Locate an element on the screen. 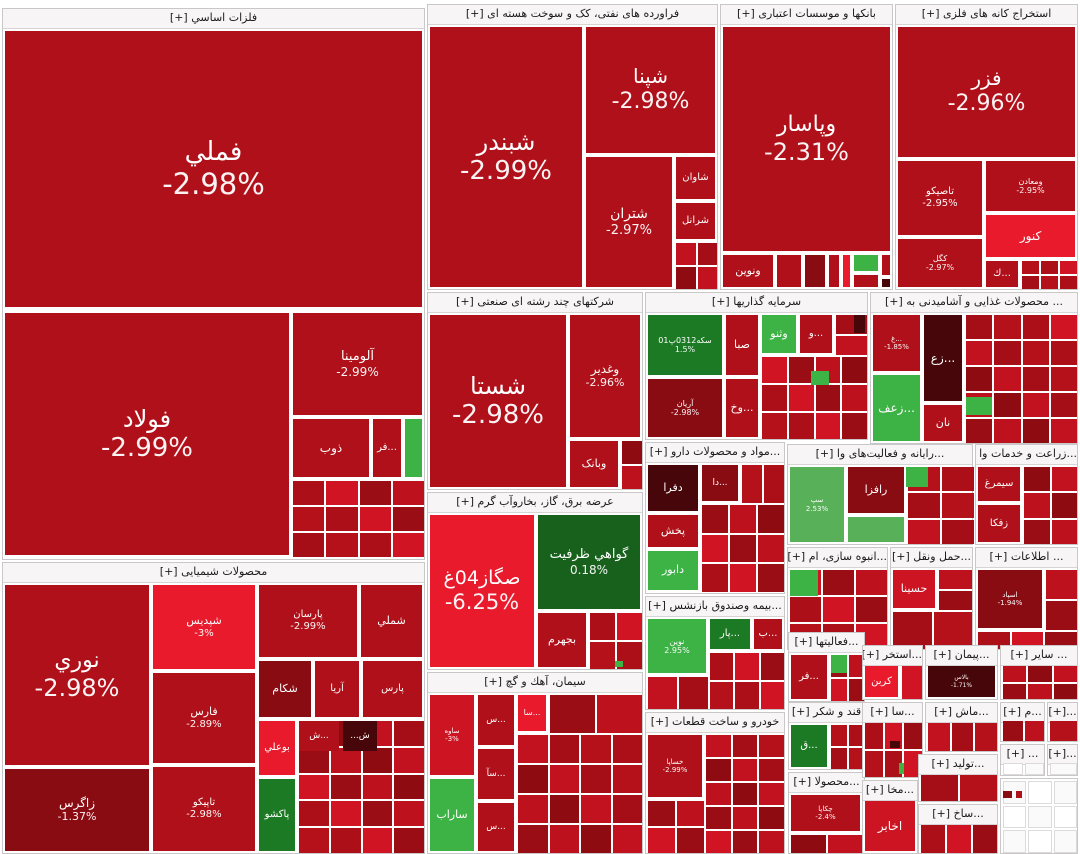 This screenshot has height=854, width=1080. stock-tile: ...وخ is located at coordinates (742, 408).